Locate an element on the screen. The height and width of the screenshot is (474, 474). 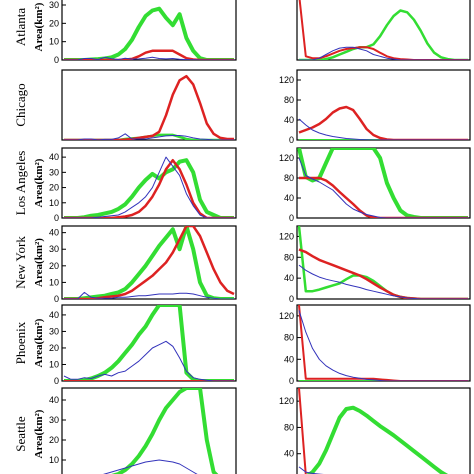
city-label: Los Angeles is located at coordinates (20, 183).